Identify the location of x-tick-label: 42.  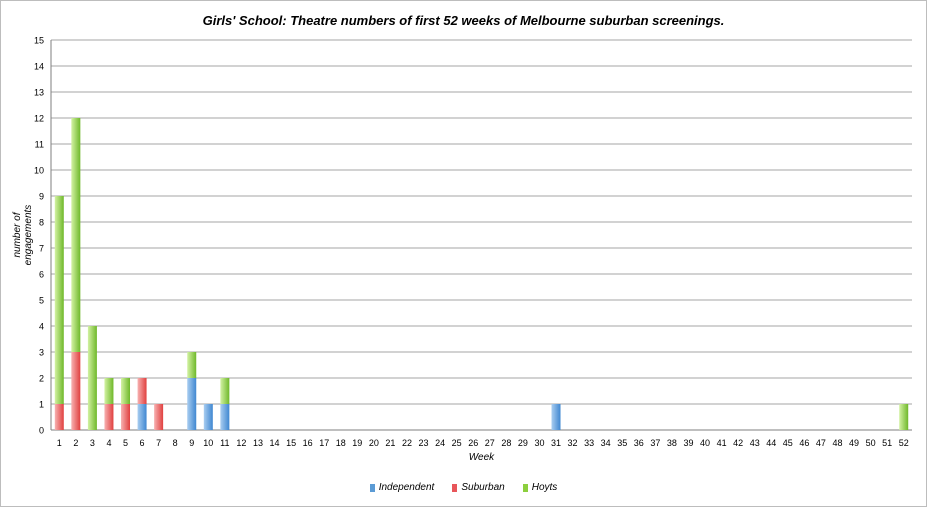
(738, 443).